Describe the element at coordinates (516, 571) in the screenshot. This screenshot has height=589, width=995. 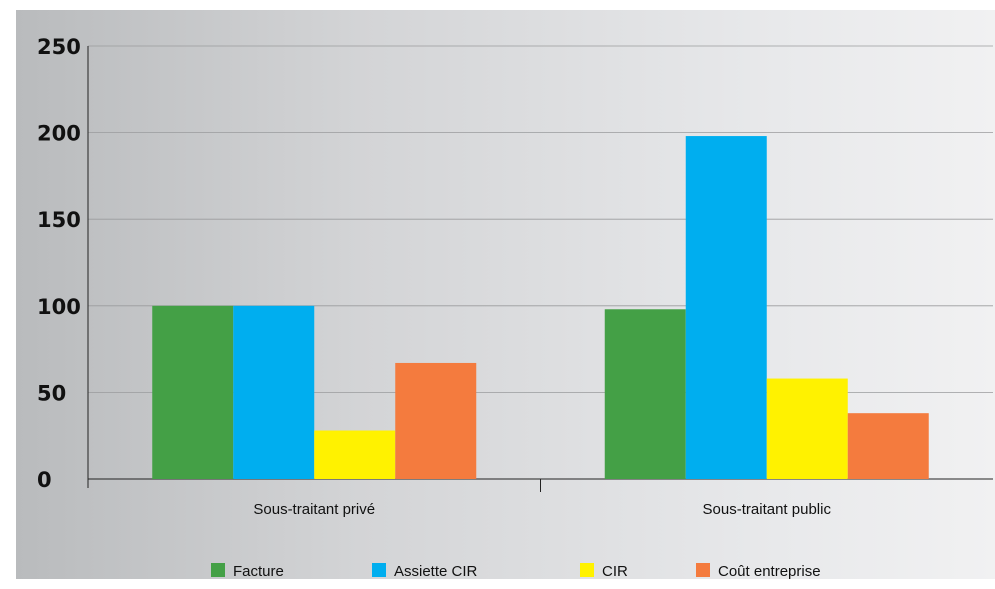
I see `legend: Facture Assiette CIR CIR Coût entreprise` at that location.